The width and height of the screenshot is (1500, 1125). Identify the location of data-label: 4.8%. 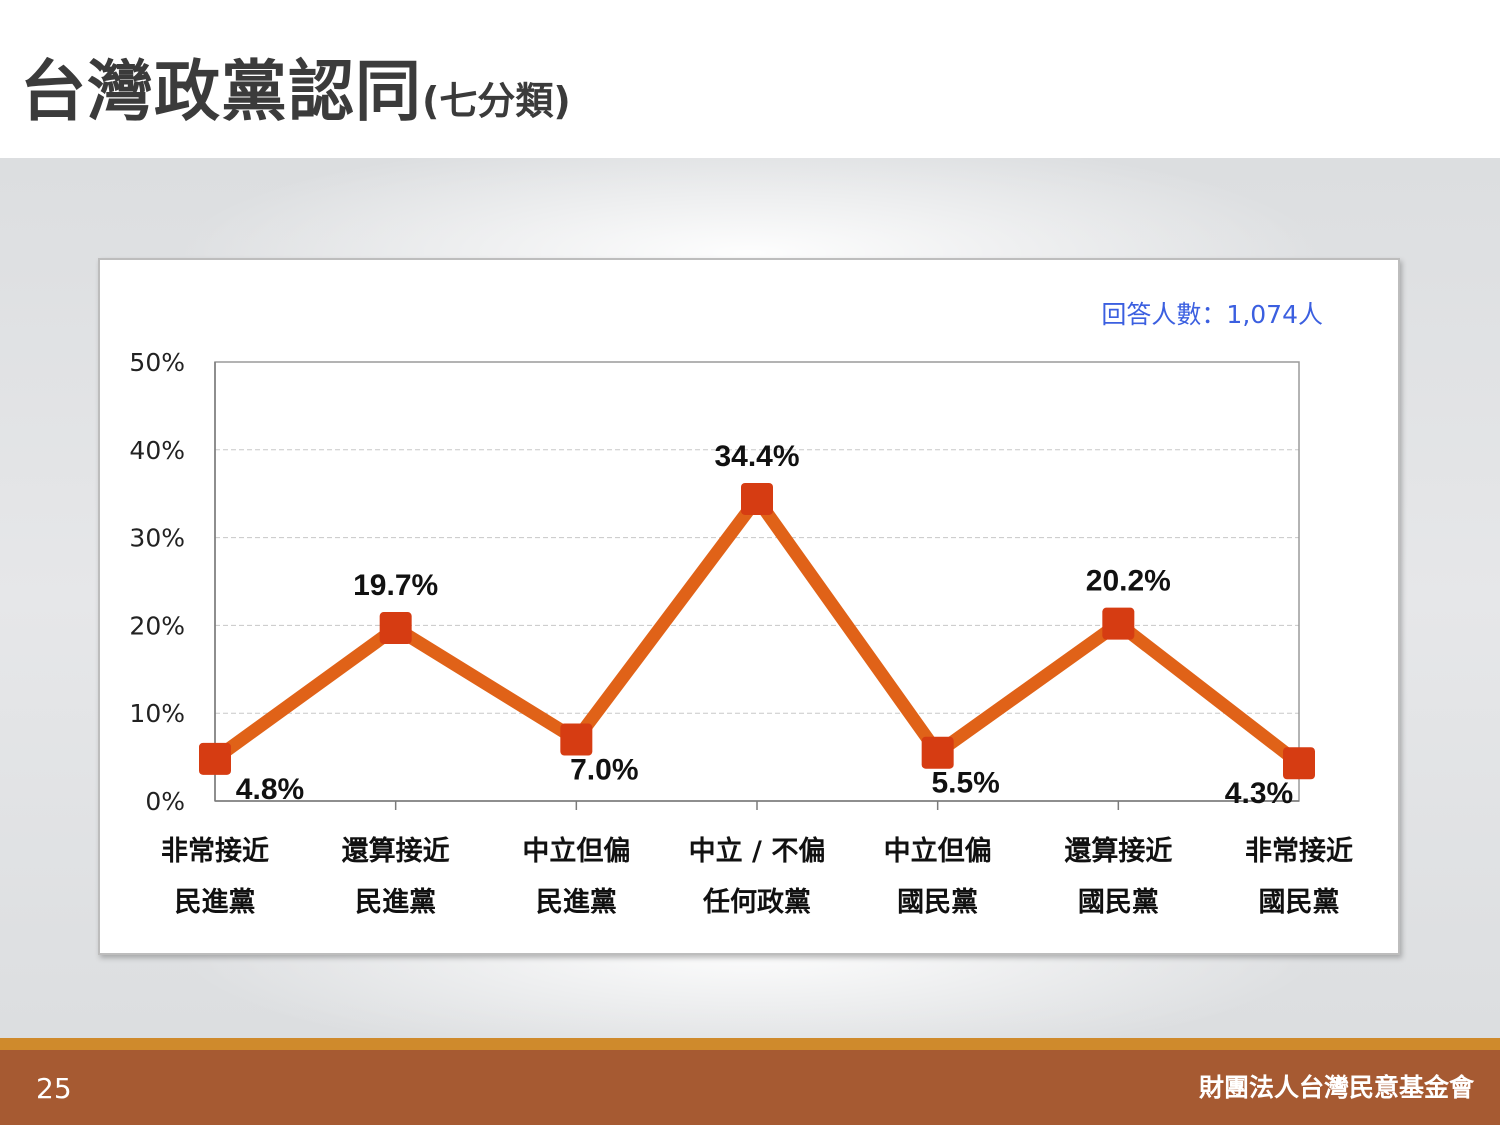
(270, 789).